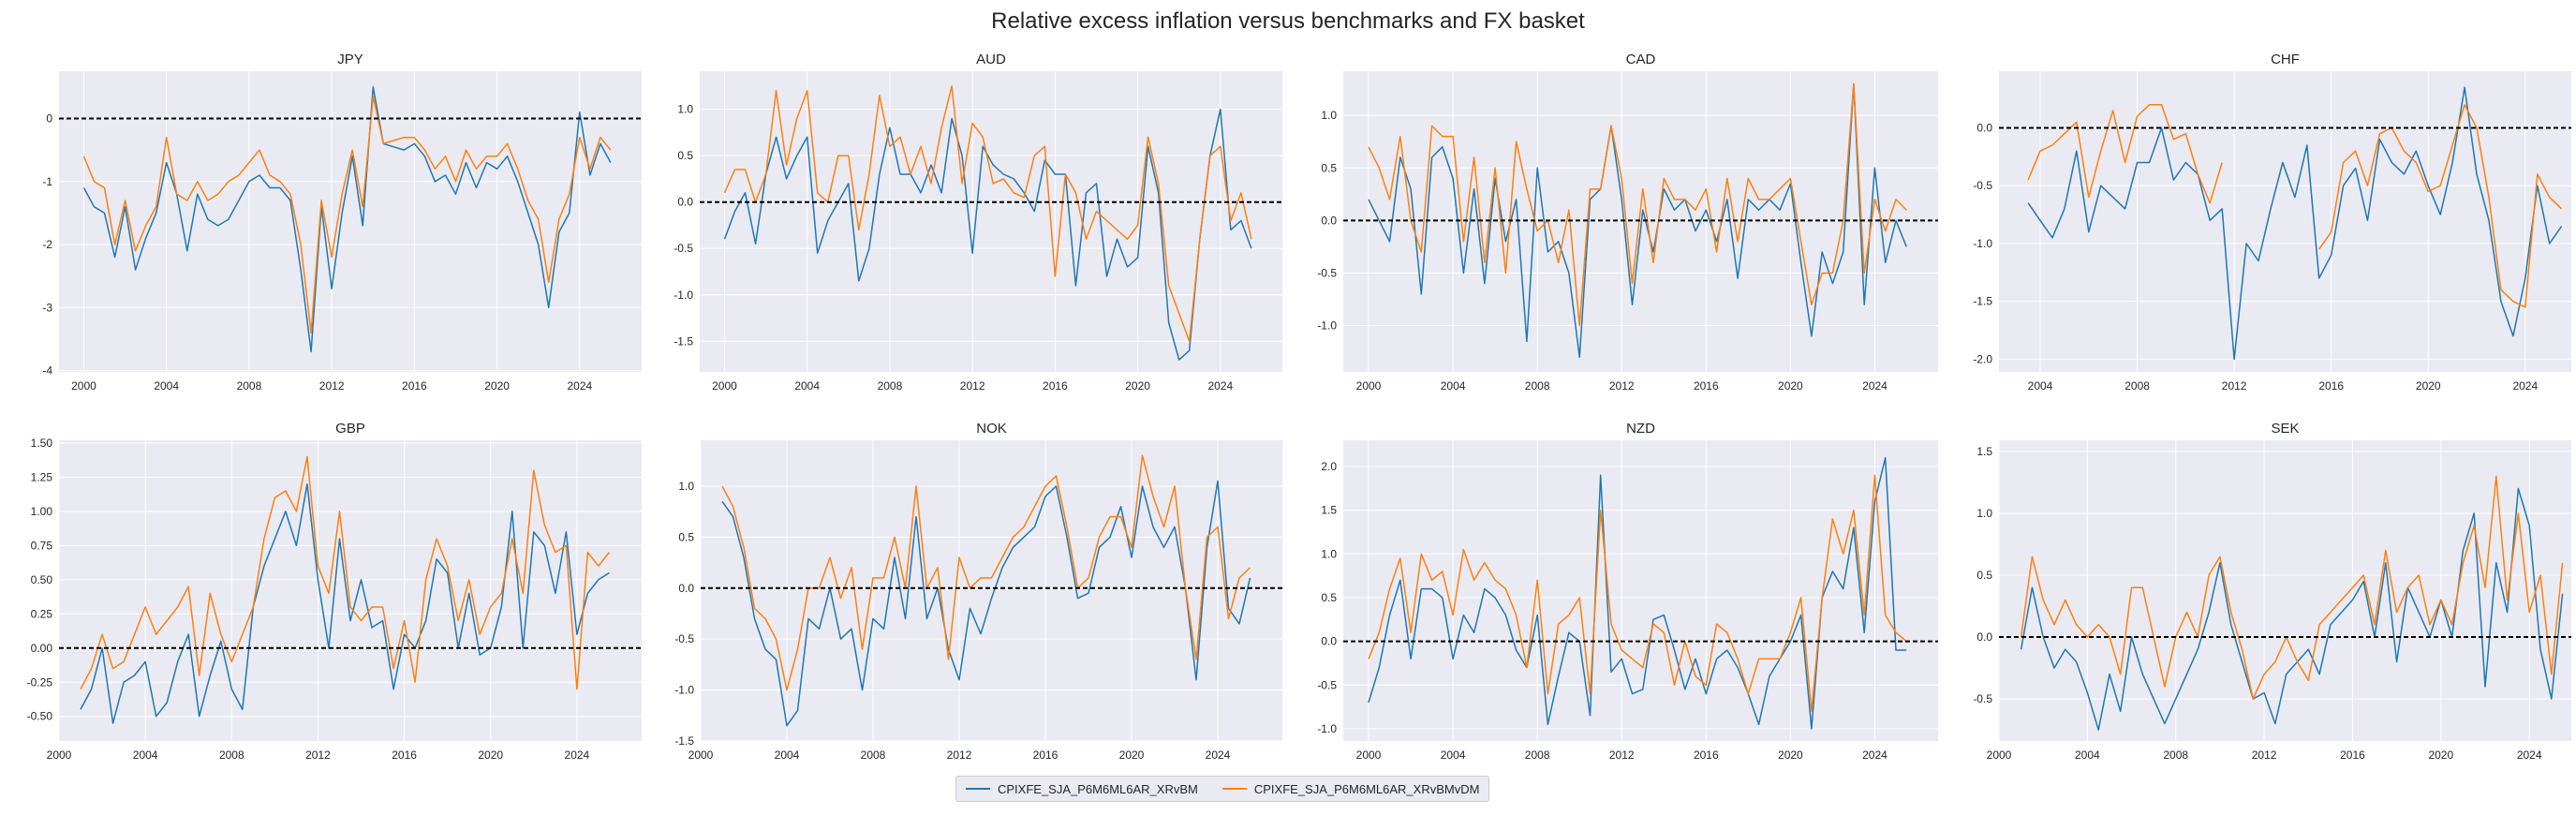 The height and width of the screenshot is (815, 2576). Describe the element at coordinates (42, 443) in the screenshot. I see `y-tick-label: 1.50` at that location.